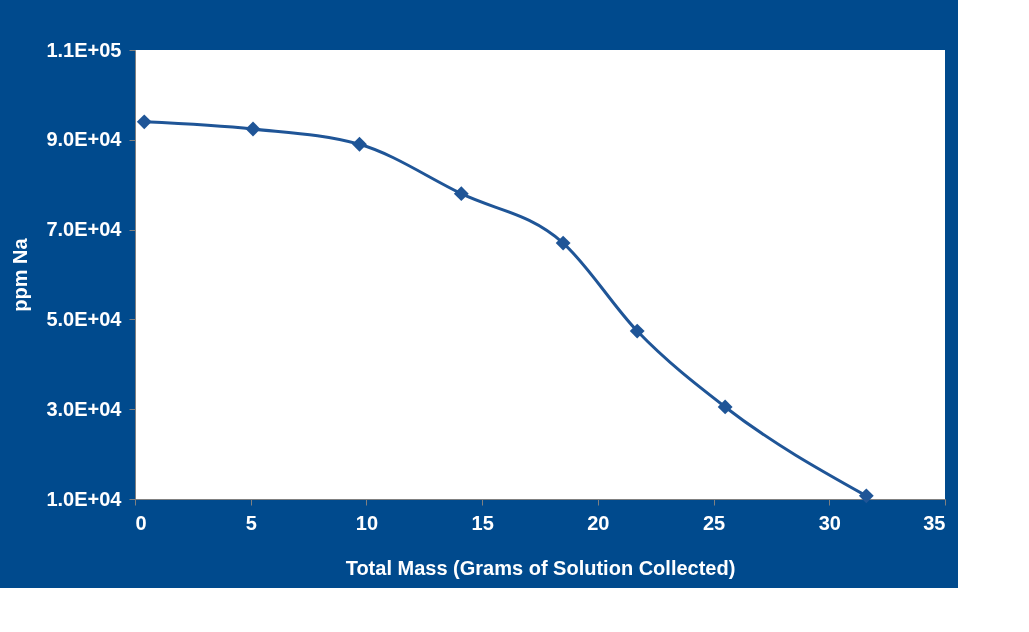 The image size is (1029, 632). What do you see at coordinates (598, 522) in the screenshot?
I see `x-tick-label: 20` at bounding box center [598, 522].